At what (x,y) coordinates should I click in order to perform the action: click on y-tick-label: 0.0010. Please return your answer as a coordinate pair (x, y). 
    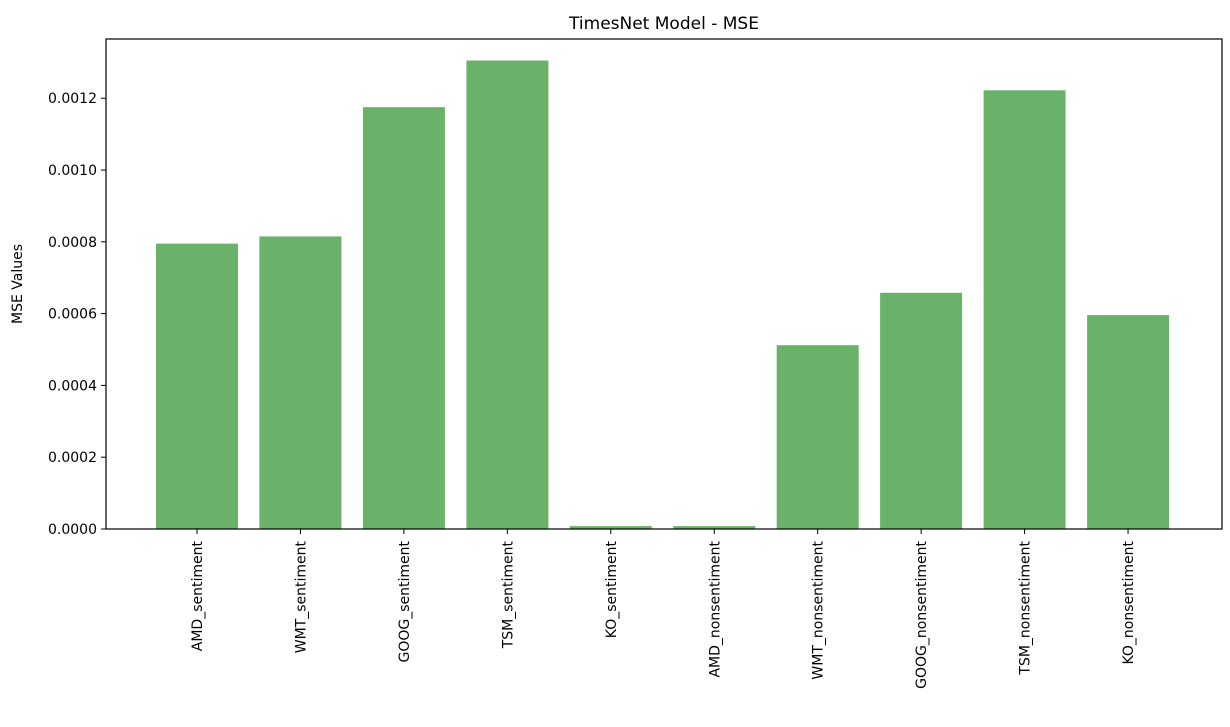
    Looking at the image, I should click on (72, 171).